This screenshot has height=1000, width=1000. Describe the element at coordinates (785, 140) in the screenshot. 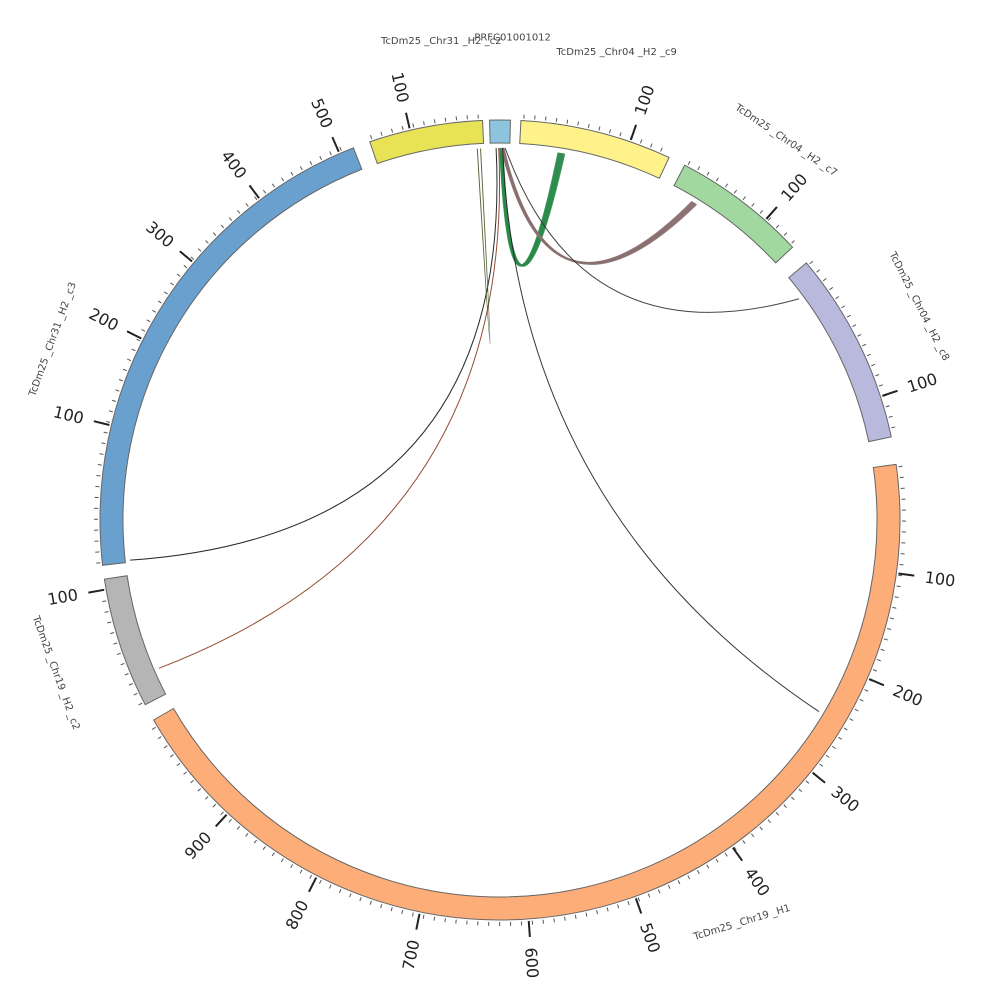

I see `segment-label-c7: TcDm25 _Chr04 _H2 _c7` at that location.